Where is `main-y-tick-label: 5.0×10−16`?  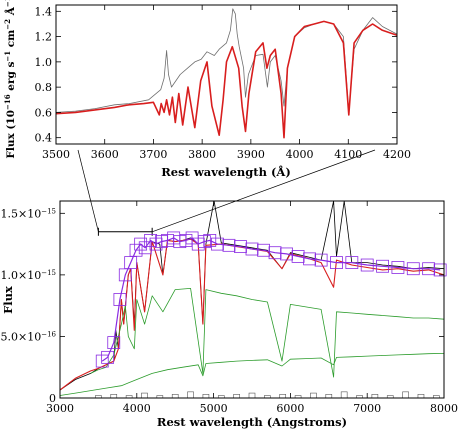
main-y-tick-label: 5.0×10−16 is located at coordinates (29, 336).